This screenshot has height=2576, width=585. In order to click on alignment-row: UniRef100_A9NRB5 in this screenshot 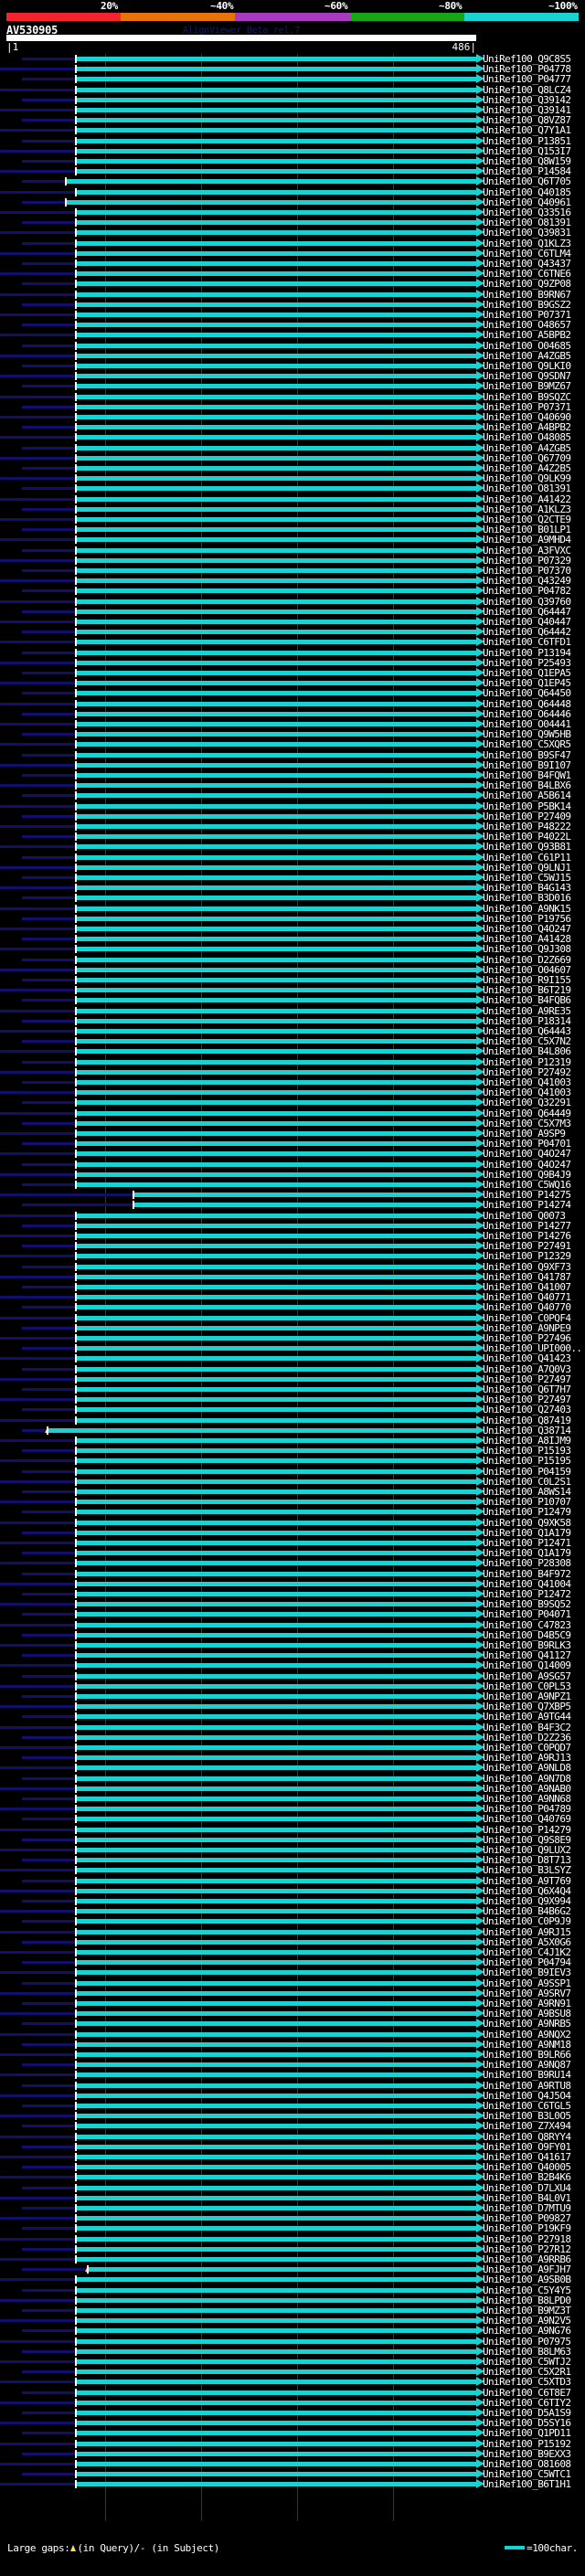, I will do `click(293, 2024)`.